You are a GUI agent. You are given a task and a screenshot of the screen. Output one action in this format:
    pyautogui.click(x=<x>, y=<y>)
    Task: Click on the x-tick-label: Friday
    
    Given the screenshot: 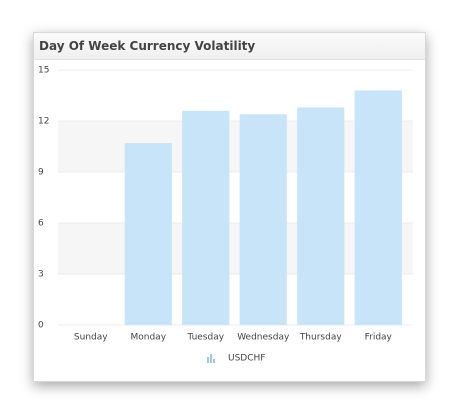 What is the action you would take?
    pyautogui.click(x=379, y=338)
    